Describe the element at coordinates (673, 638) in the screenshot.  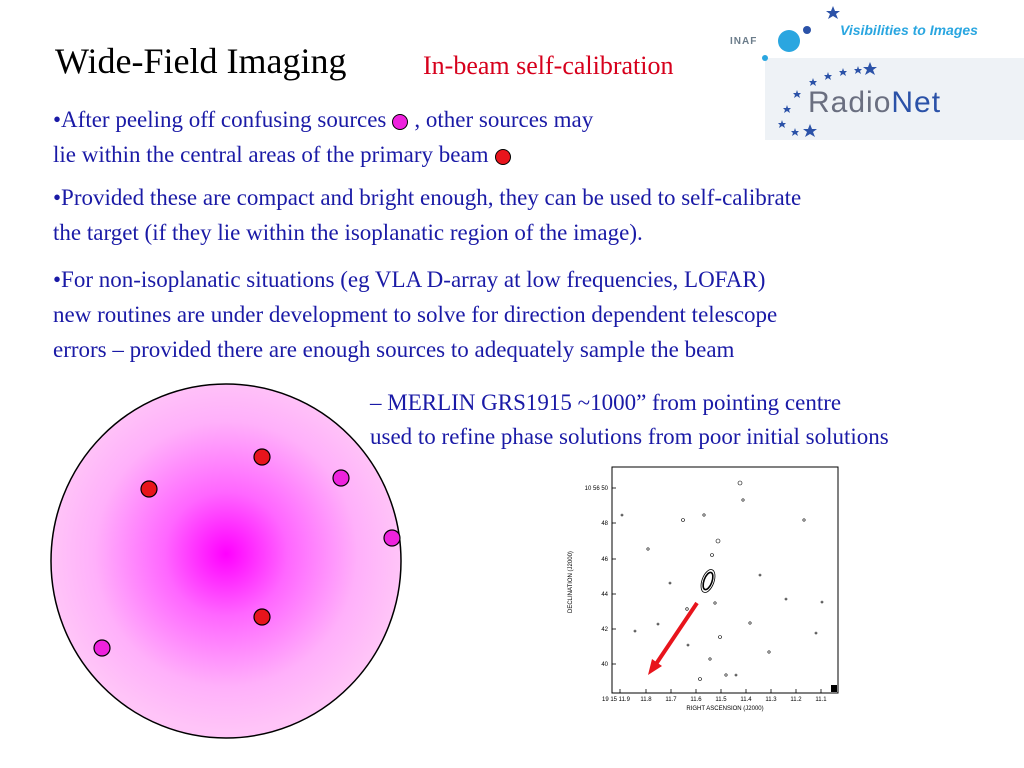
I see `pointing-arrow` at that location.